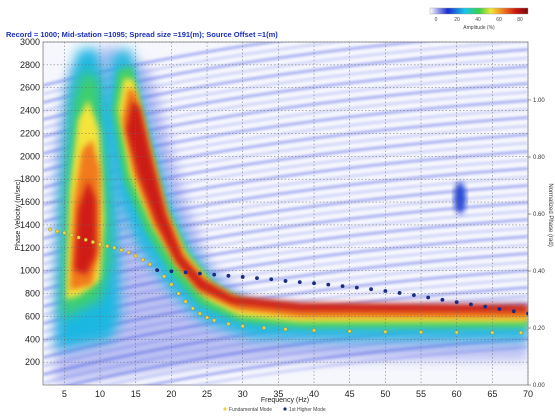  Describe the element at coordinates (539, 158) in the screenshot. I see `right-tick-label: 0.80` at that location.